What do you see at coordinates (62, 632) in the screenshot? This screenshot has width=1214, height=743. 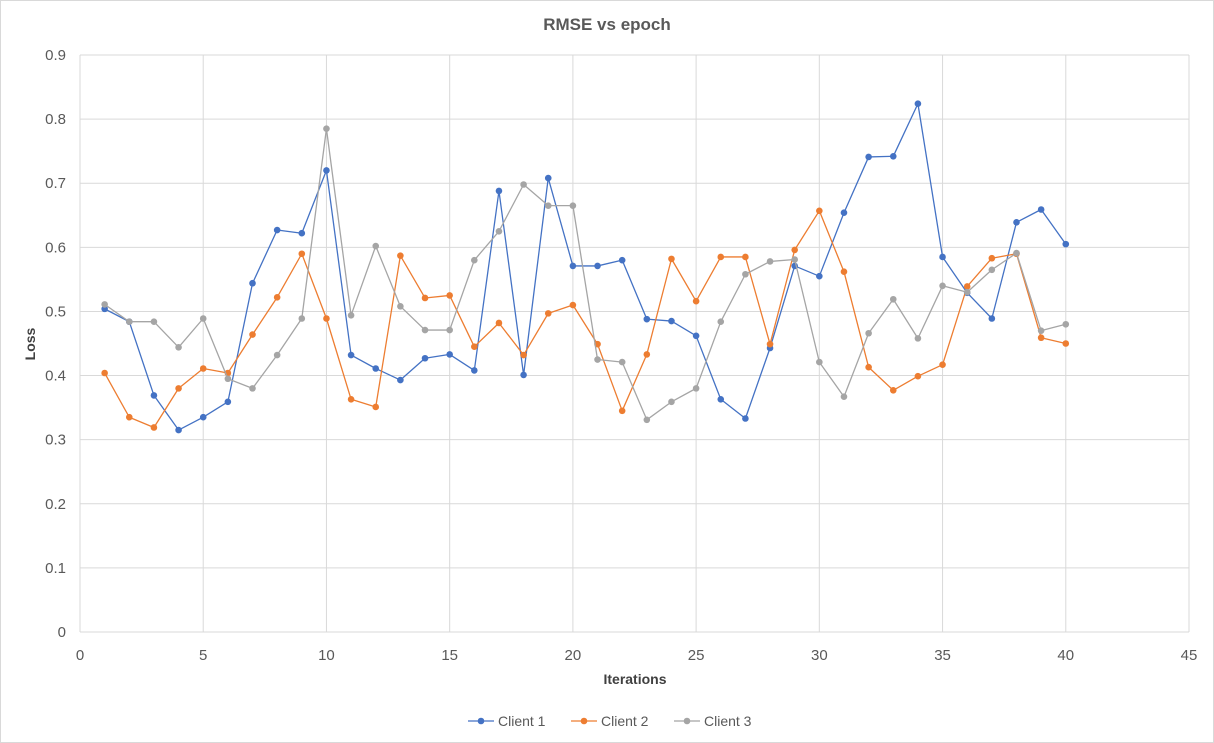 I see `y-tick-label: 0` at bounding box center [62, 632].